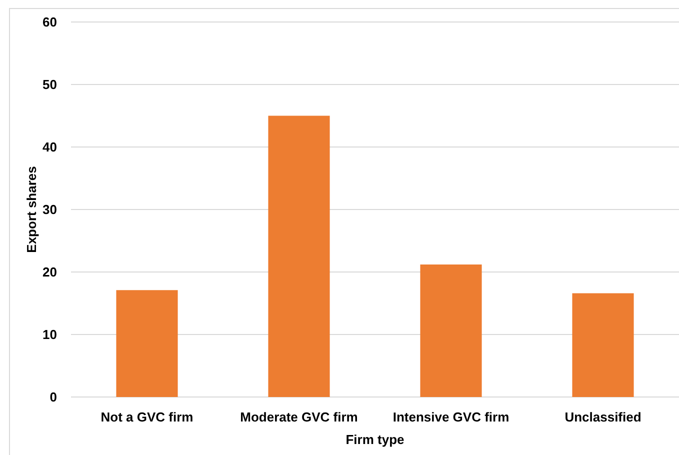 The image size is (679, 455). Describe the element at coordinates (49, 272) in the screenshot. I see `y-tick-label: 20` at that location.